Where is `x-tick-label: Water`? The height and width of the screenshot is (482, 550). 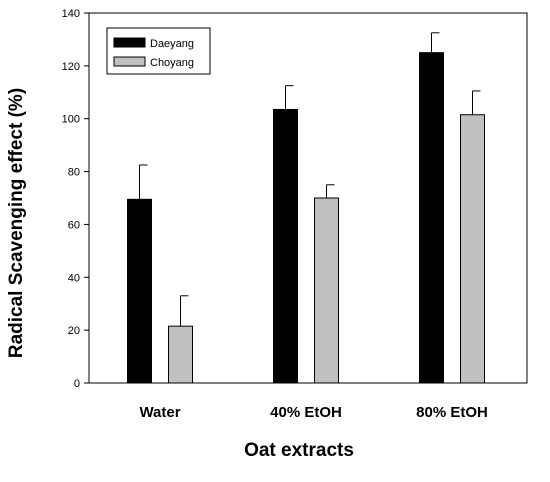 x-tick-label: Water is located at coordinates (159, 412).